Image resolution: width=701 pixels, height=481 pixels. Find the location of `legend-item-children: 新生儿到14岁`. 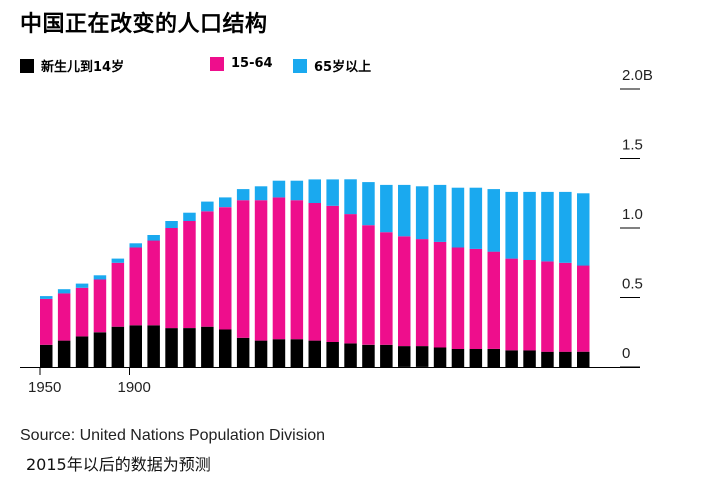

legend-item-children: 新生儿到14岁 is located at coordinates (72, 65).